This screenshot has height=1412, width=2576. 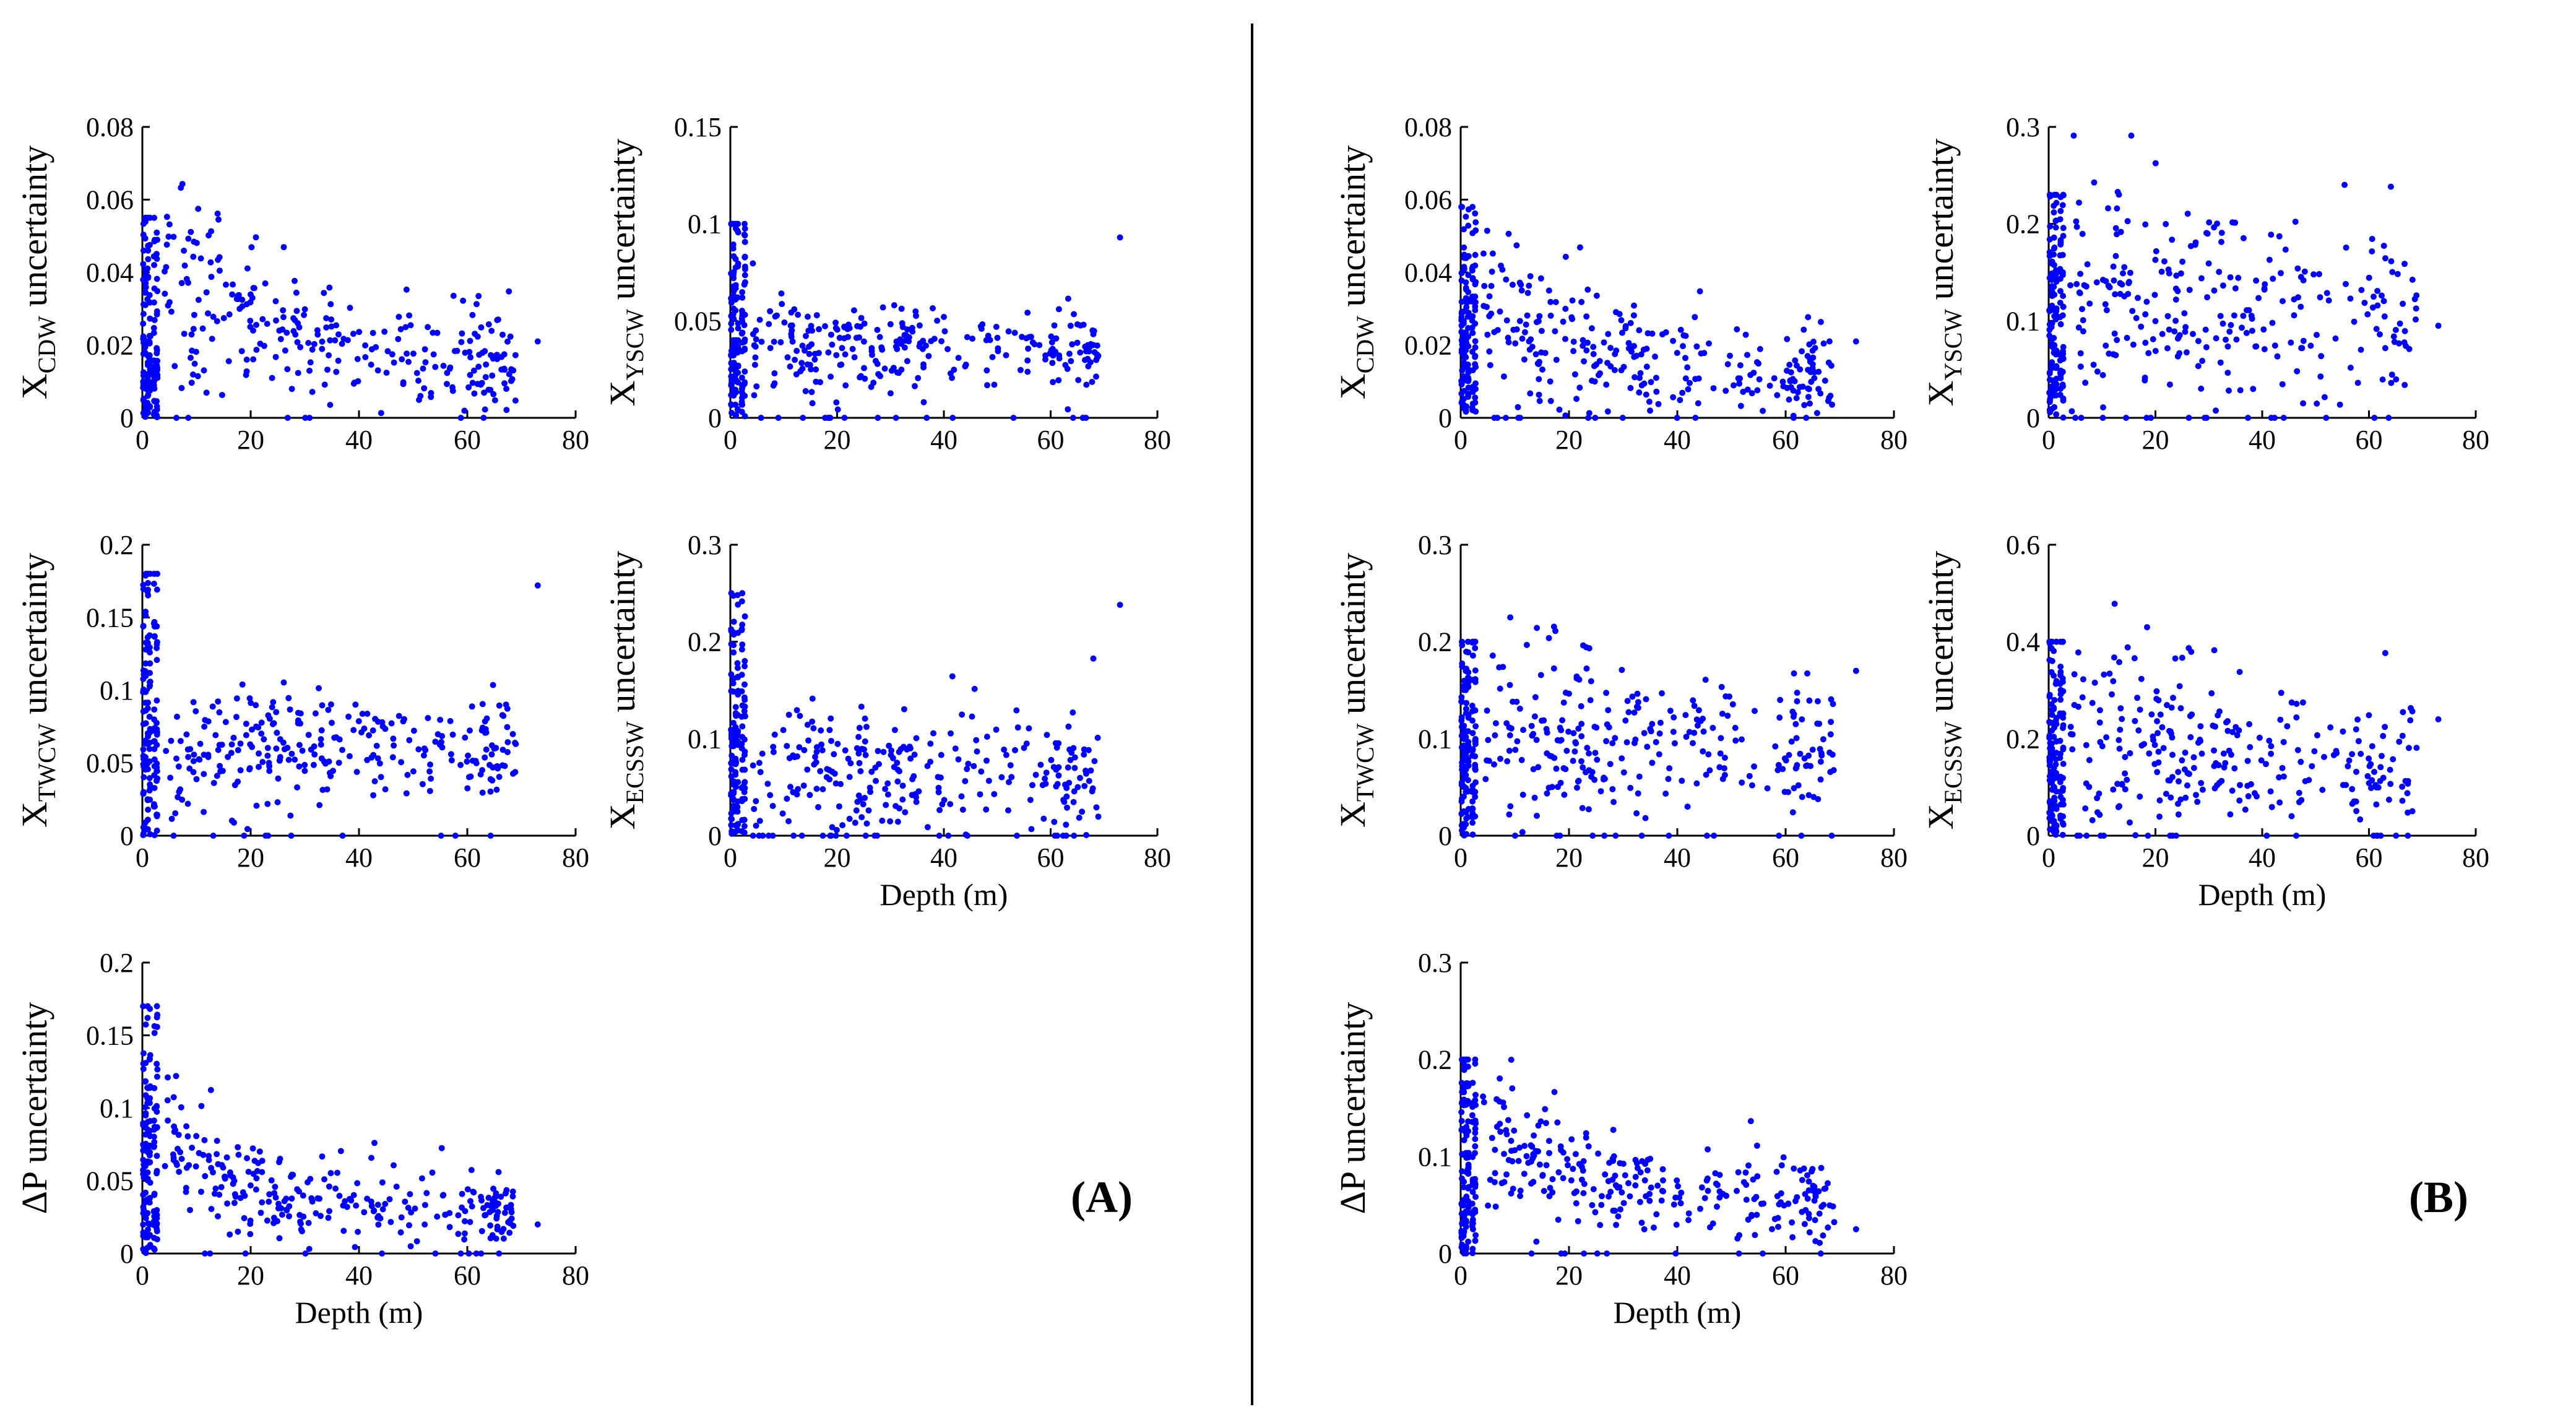 What do you see at coordinates (1445, 836) in the screenshot?
I see `y-tick-label: 0` at bounding box center [1445, 836].